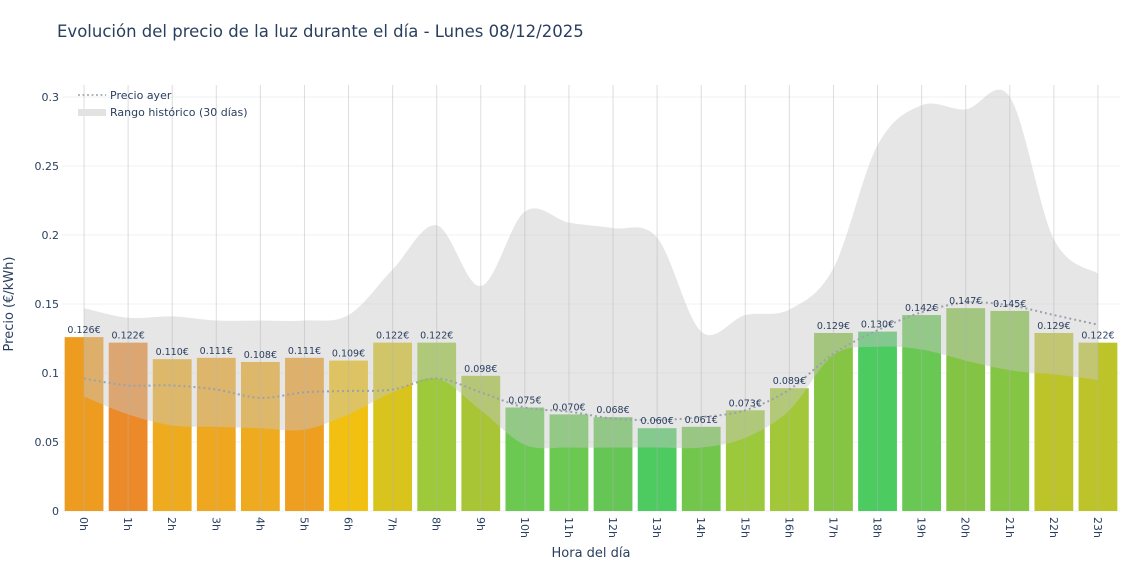  I want to click on x-tick-label: 5h, so click(303, 524).